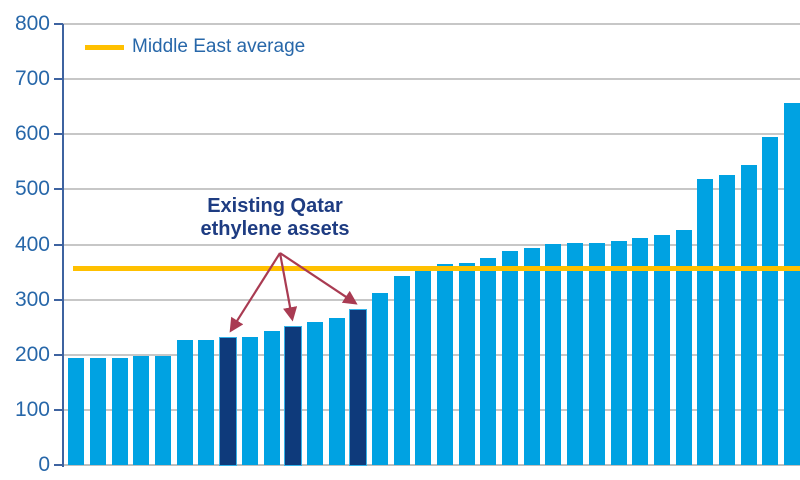  I want to click on annotation-existing-qatar-assets: Existing Qatar ethylene assets, so click(275, 218).